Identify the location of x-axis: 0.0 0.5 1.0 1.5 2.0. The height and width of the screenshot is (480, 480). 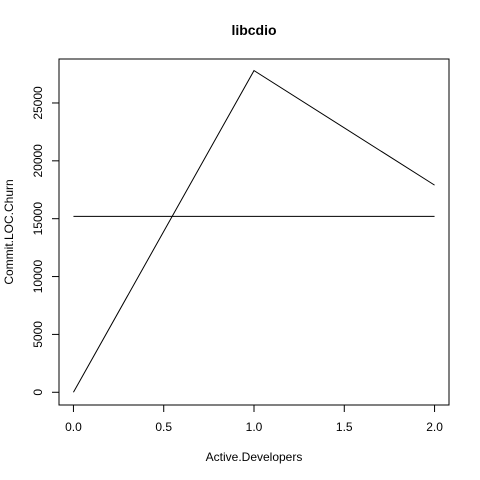
(254, 419).